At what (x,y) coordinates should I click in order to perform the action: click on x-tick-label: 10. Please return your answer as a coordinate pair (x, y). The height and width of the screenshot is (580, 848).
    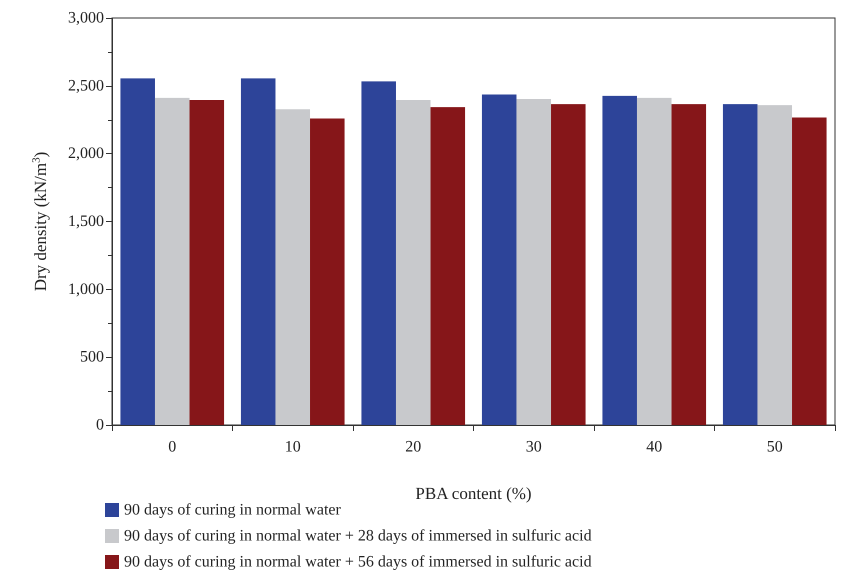
    Looking at the image, I should click on (292, 447).